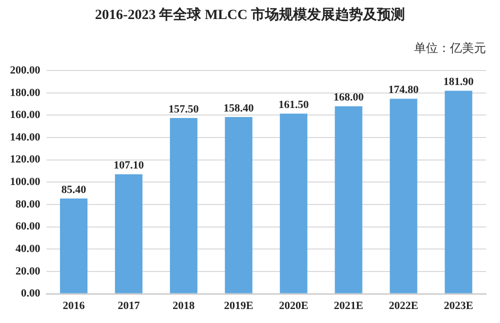  I want to click on data-label: 168.00, so click(348, 98).